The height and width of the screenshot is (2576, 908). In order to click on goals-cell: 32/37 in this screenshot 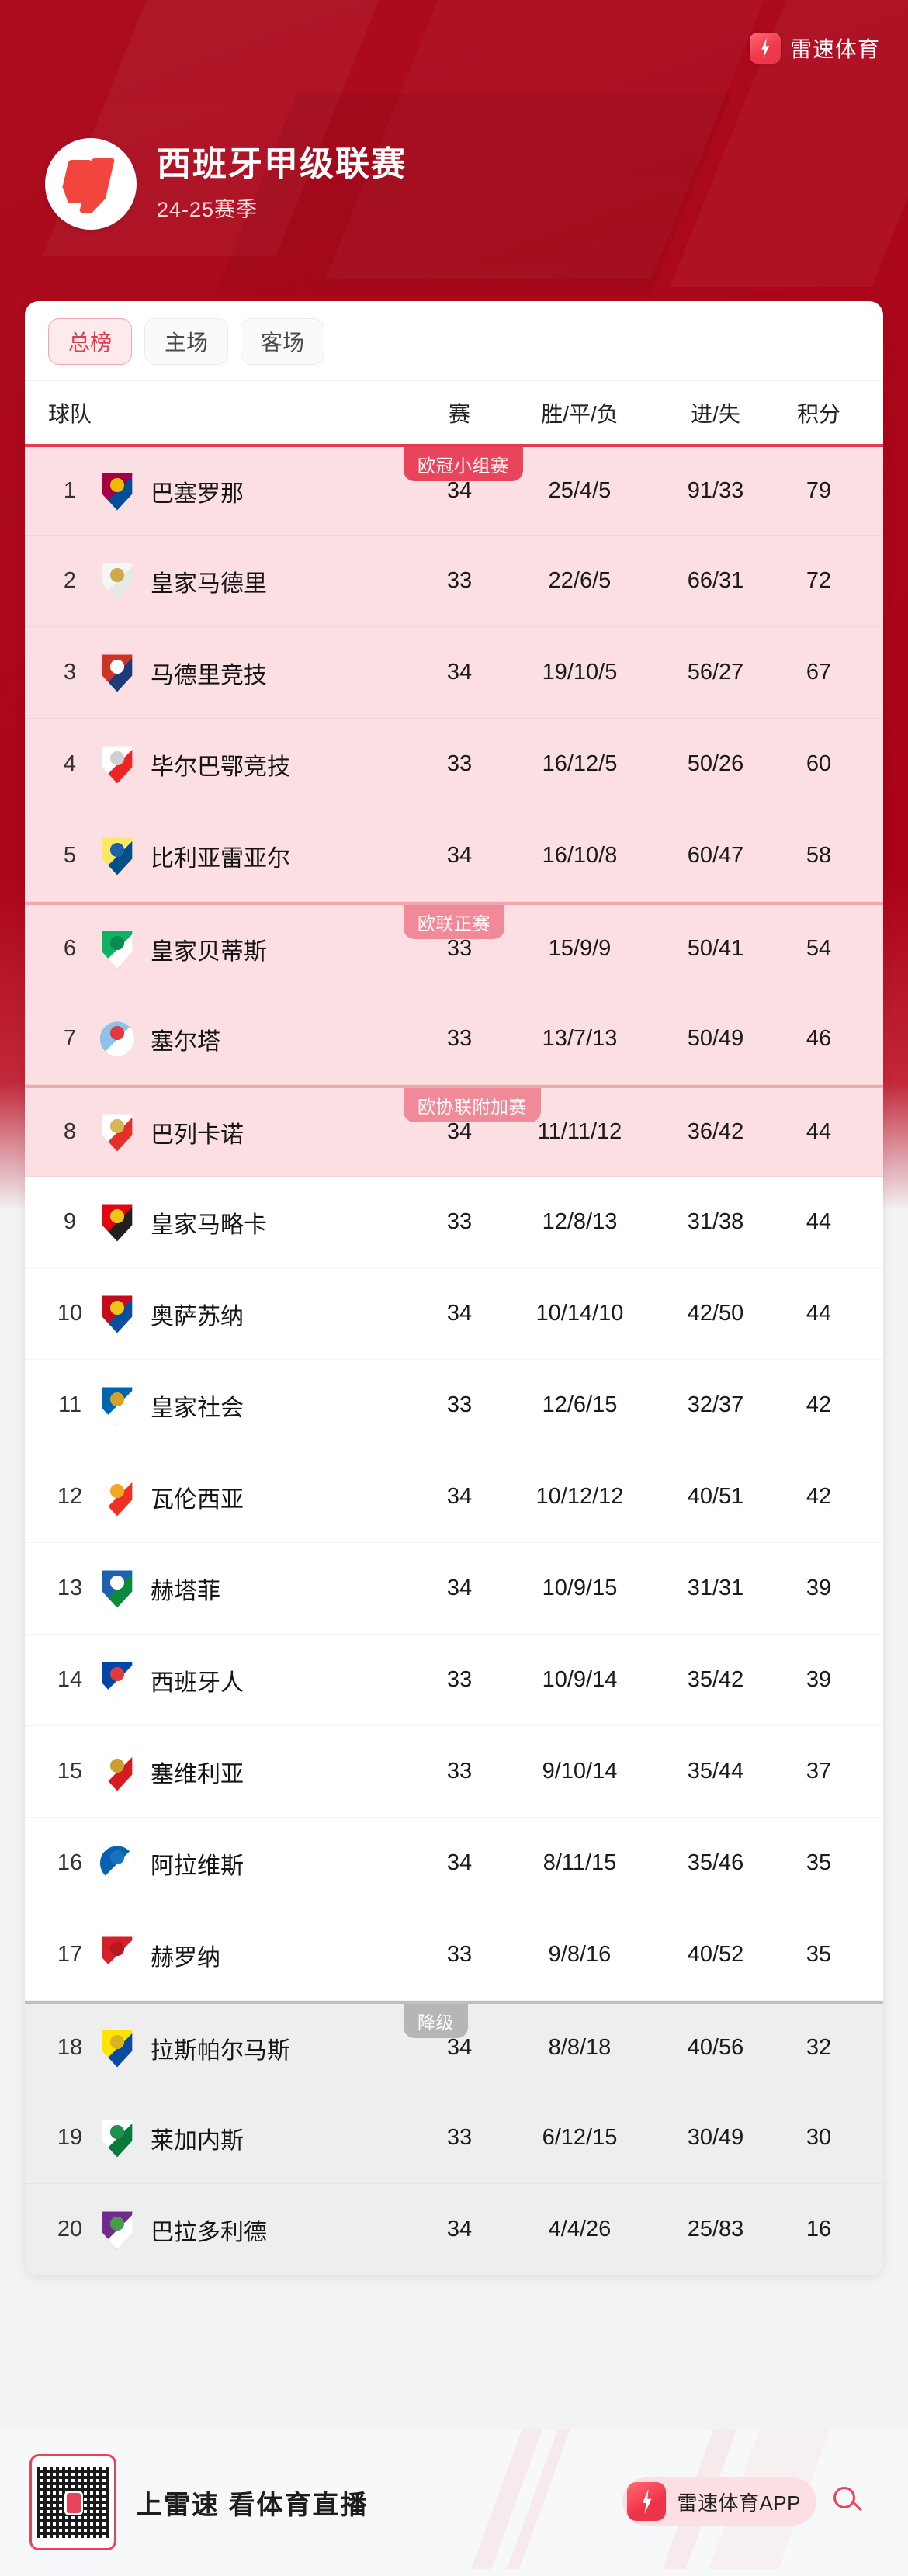, I will do `click(715, 1404)`.